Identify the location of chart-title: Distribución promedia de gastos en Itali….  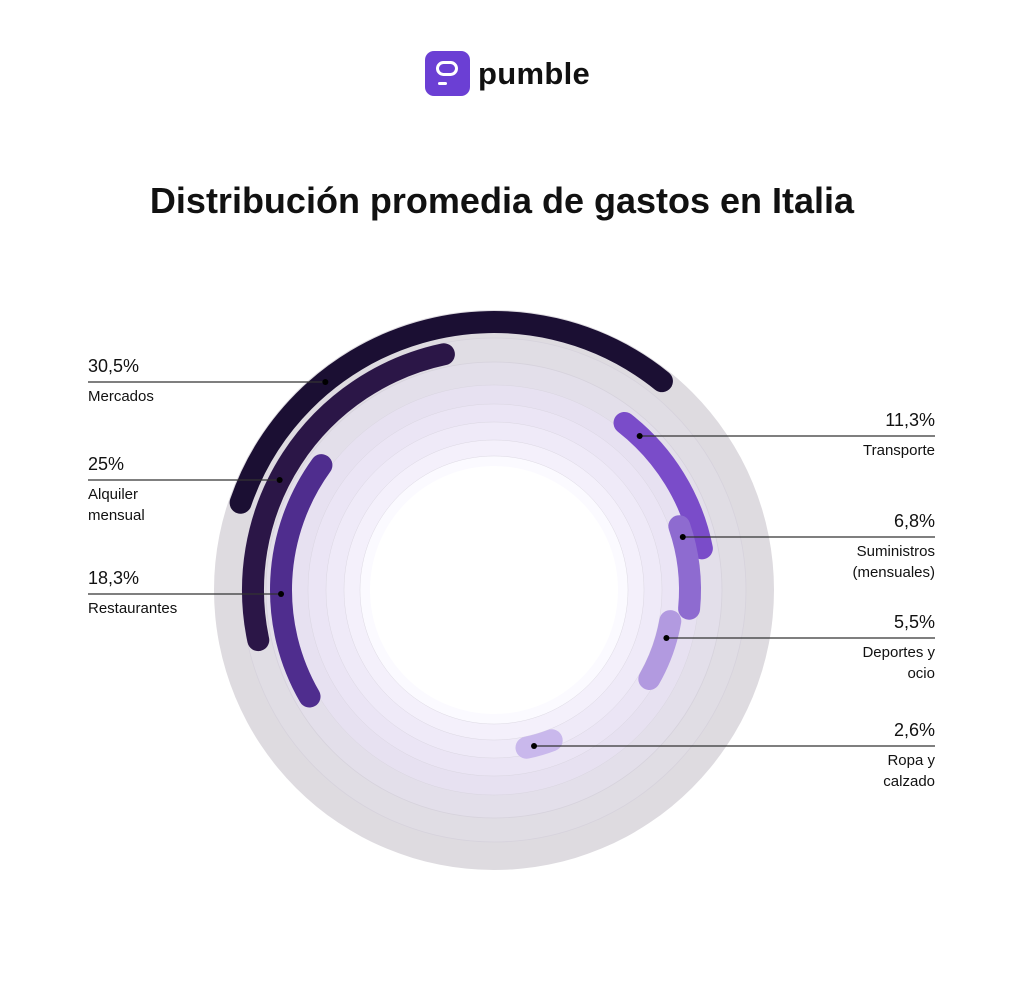
(502, 200).